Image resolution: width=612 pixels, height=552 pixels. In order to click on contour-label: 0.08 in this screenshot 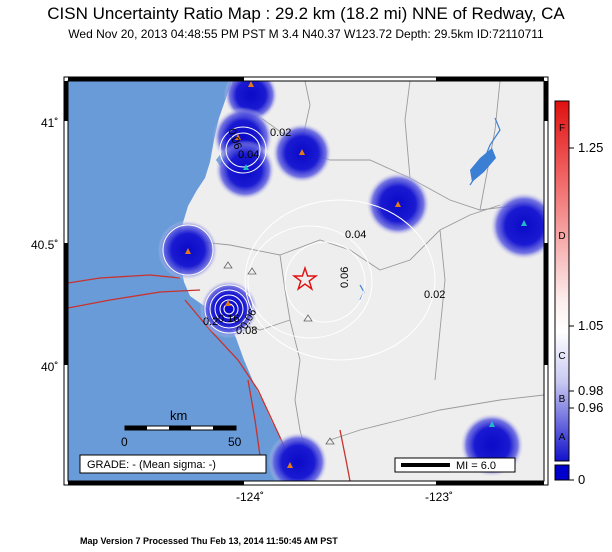, I will do `click(246, 331)`.